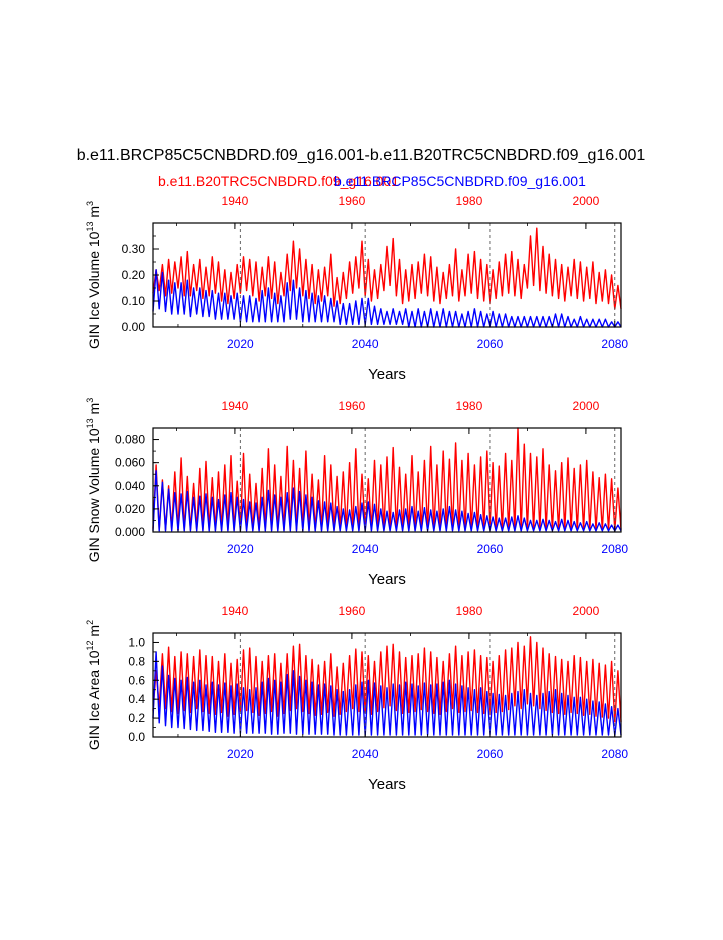 The width and height of the screenshot is (723, 940). I want to click on y-axis-title-ylabel-main: GIN Ice Volume 10, so click(94, 290).